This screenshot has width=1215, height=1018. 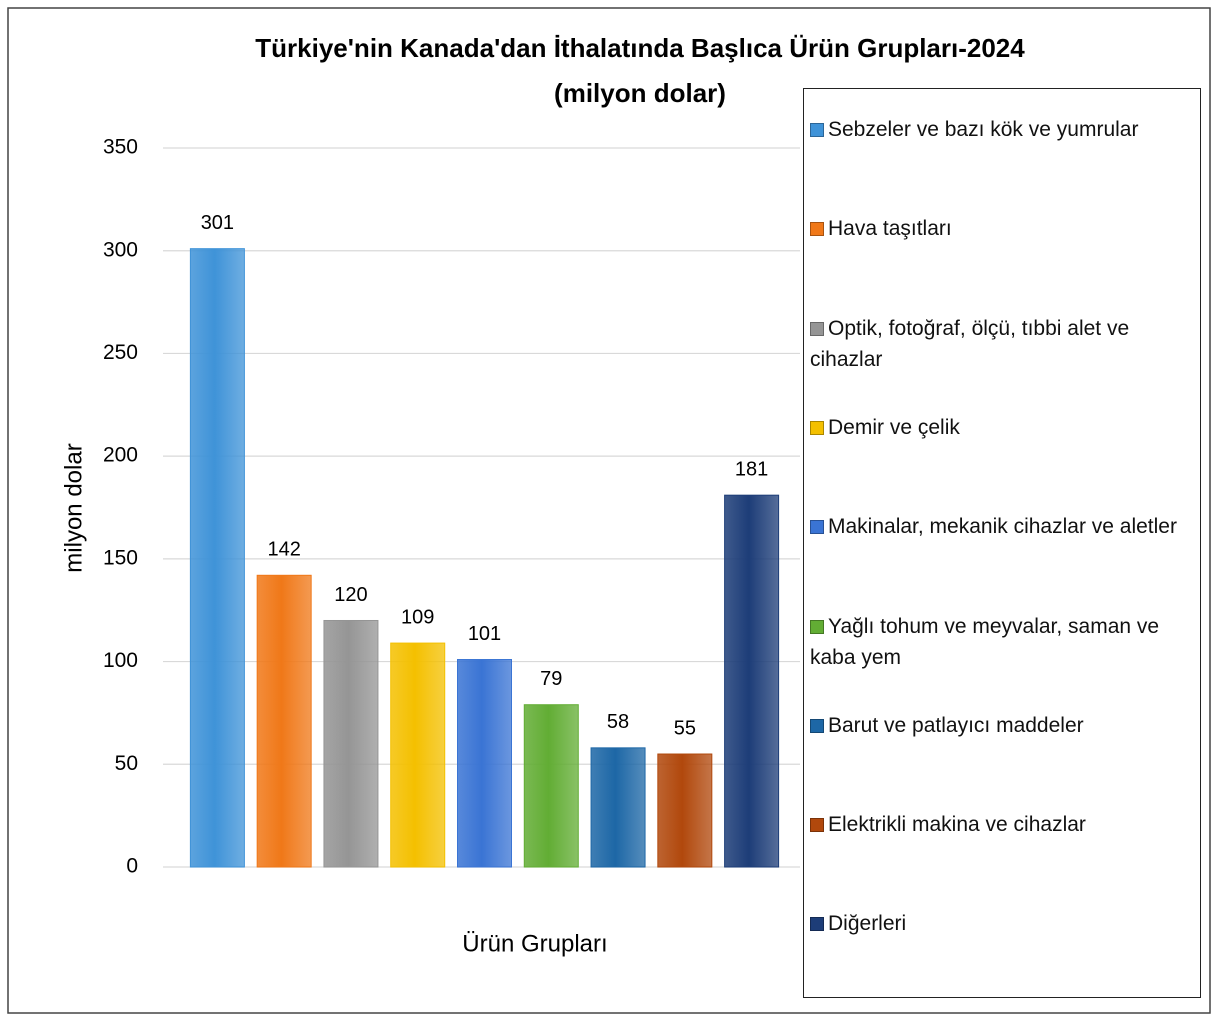 I want to click on legend-entry: Sebzeler ve bazı kök ve yumrular, so click(x=1002, y=129).